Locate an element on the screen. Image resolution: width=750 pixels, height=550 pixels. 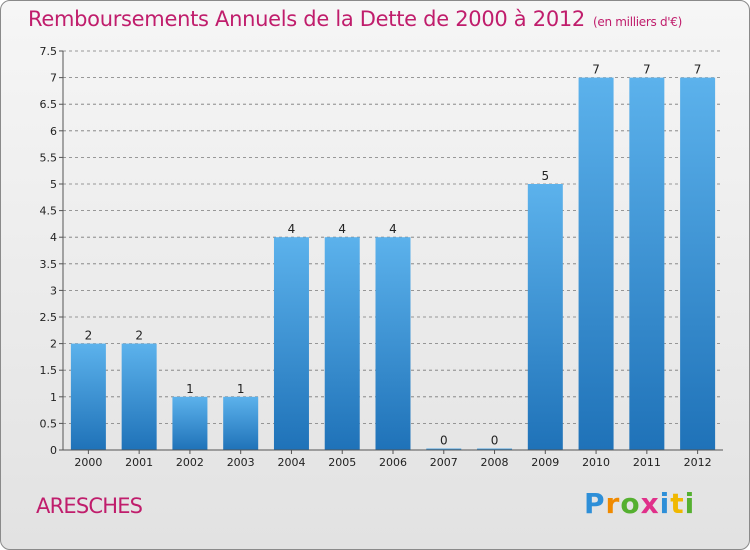
x-tick-label-2007: 2007 is located at coordinates (444, 462).